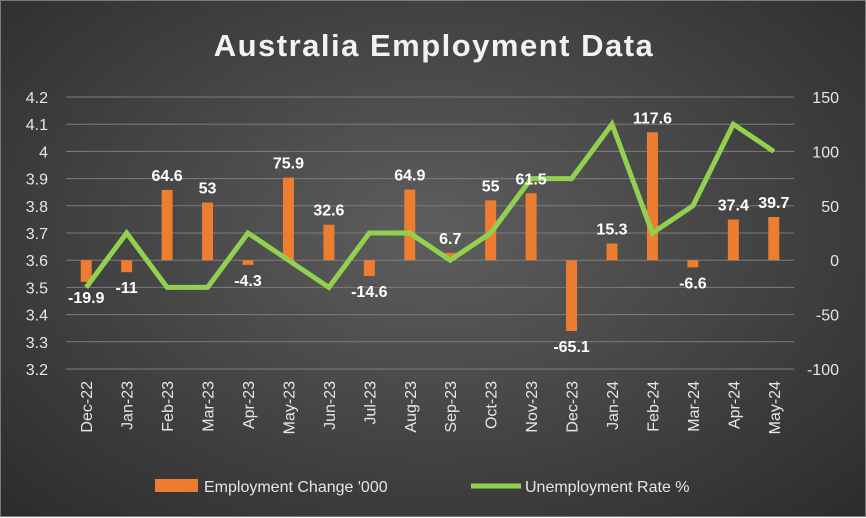 This screenshot has width=866, height=518. What do you see at coordinates (209, 406) in the screenshot?
I see `x-tick-label: Mar-23` at bounding box center [209, 406].